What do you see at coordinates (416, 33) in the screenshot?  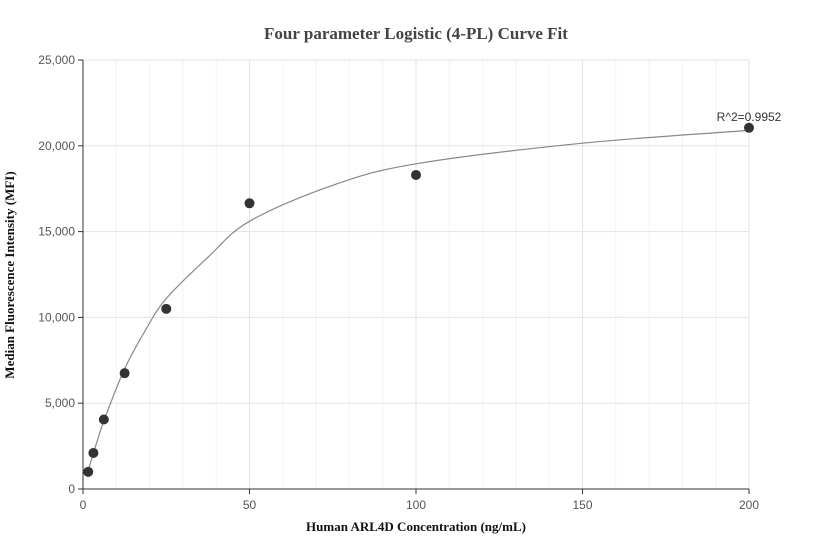 I see `chart-title: Four parameter Logistic (4-PL) Curve Fit` at bounding box center [416, 33].